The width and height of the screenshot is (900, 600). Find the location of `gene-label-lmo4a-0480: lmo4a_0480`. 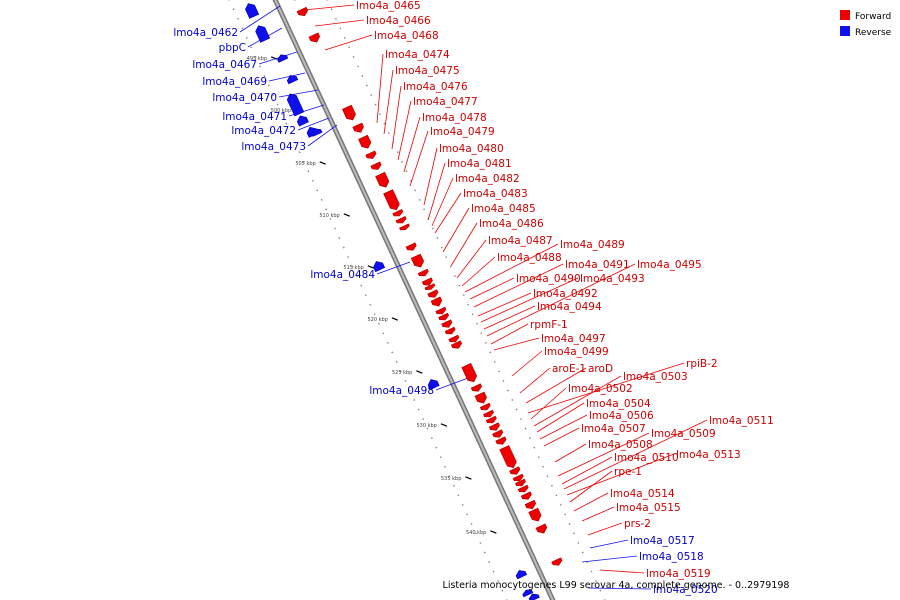

gene-label-lmo4a-0480: lmo4a_0480 is located at coordinates (471, 149).